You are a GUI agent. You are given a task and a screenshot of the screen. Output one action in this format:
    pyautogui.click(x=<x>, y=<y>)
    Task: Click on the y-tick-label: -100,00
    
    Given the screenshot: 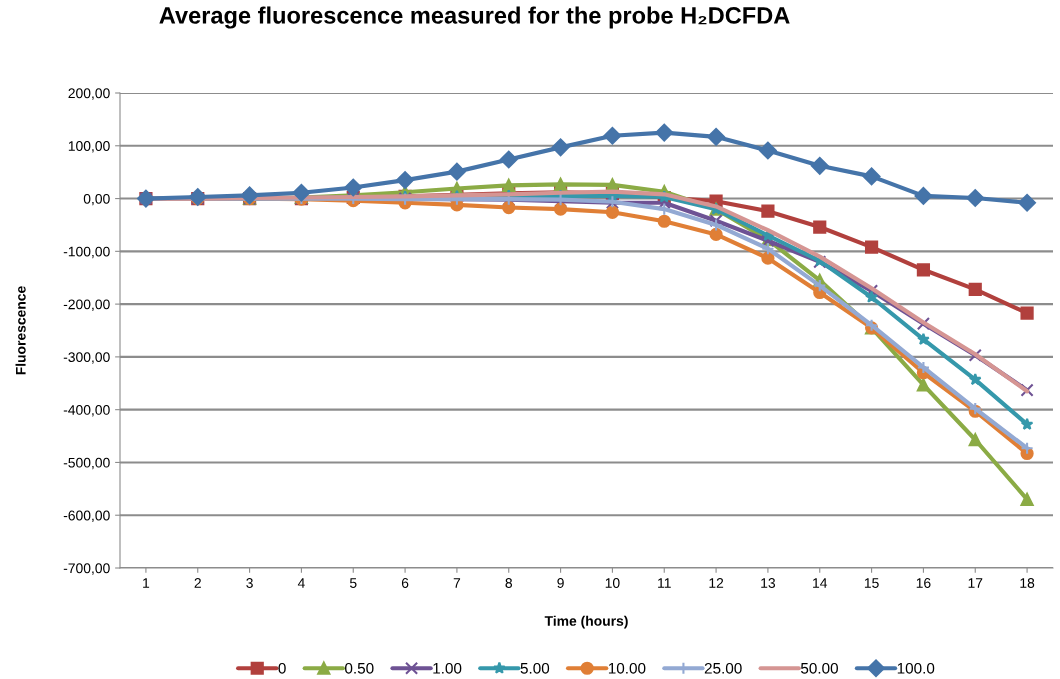 What is the action you would take?
    pyautogui.click(x=86, y=252)
    